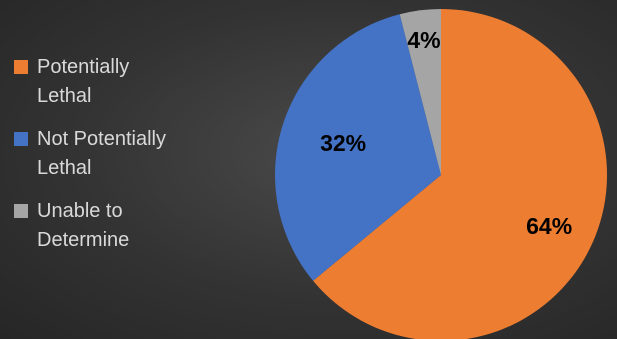 This screenshot has height=339, width=617. I want to click on legend-label-unable-to-determine: Unable to Determine, so click(83, 225).